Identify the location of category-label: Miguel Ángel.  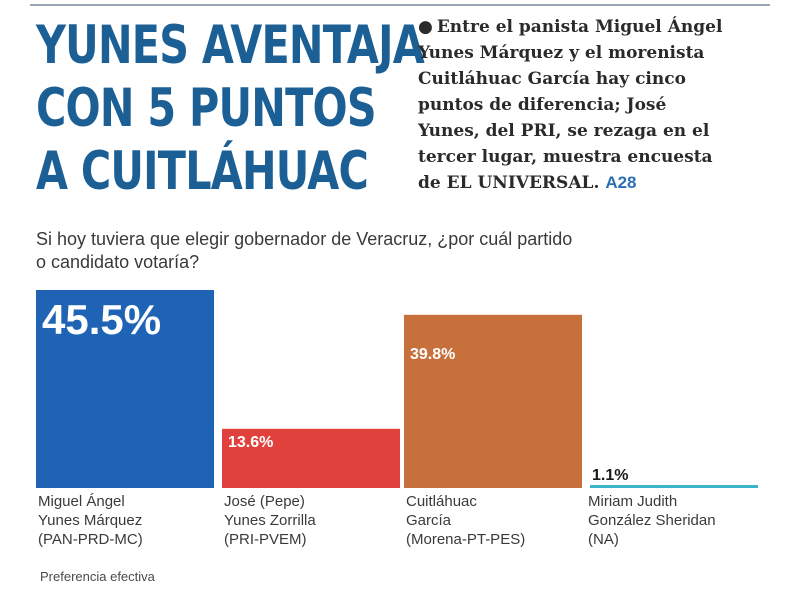
(81, 501).